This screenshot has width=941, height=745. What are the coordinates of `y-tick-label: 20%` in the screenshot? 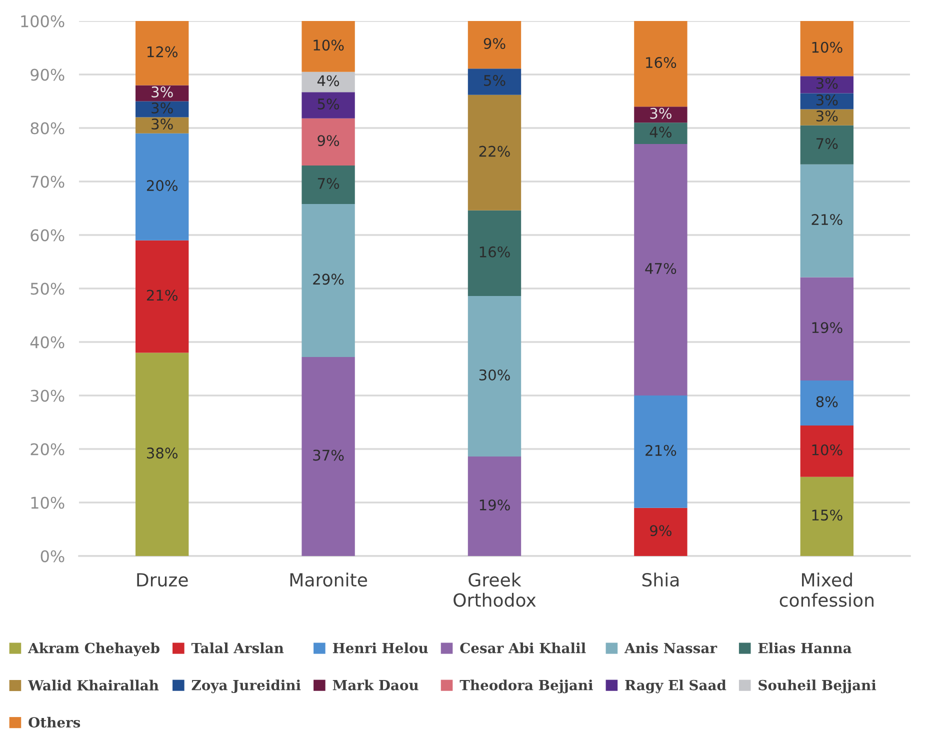 It's located at (47, 449).